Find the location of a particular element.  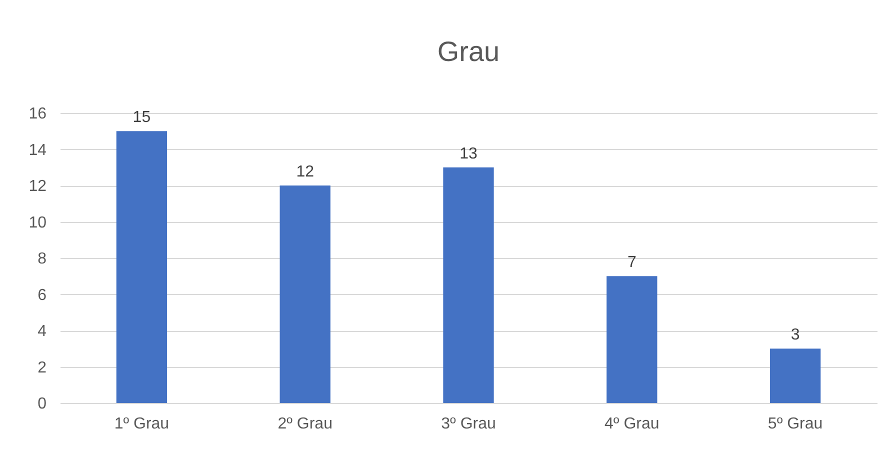

x-tick-label: 3º Grau is located at coordinates (468, 424).